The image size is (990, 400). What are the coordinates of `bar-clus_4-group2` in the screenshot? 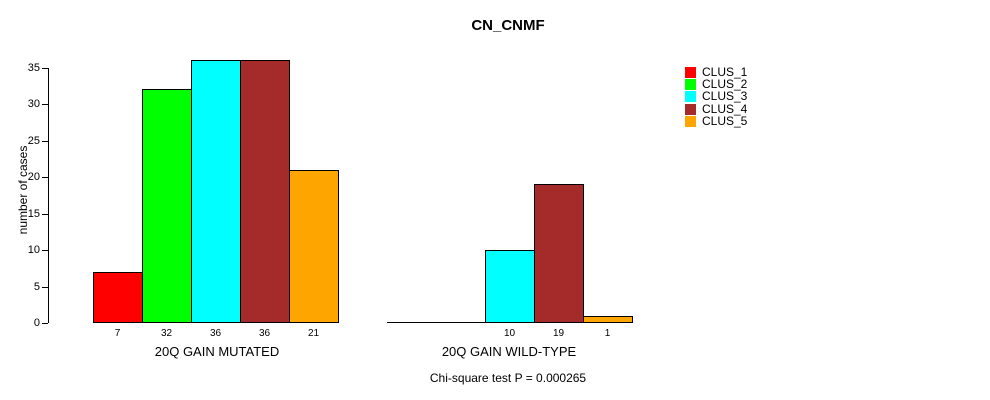 It's located at (559, 253).